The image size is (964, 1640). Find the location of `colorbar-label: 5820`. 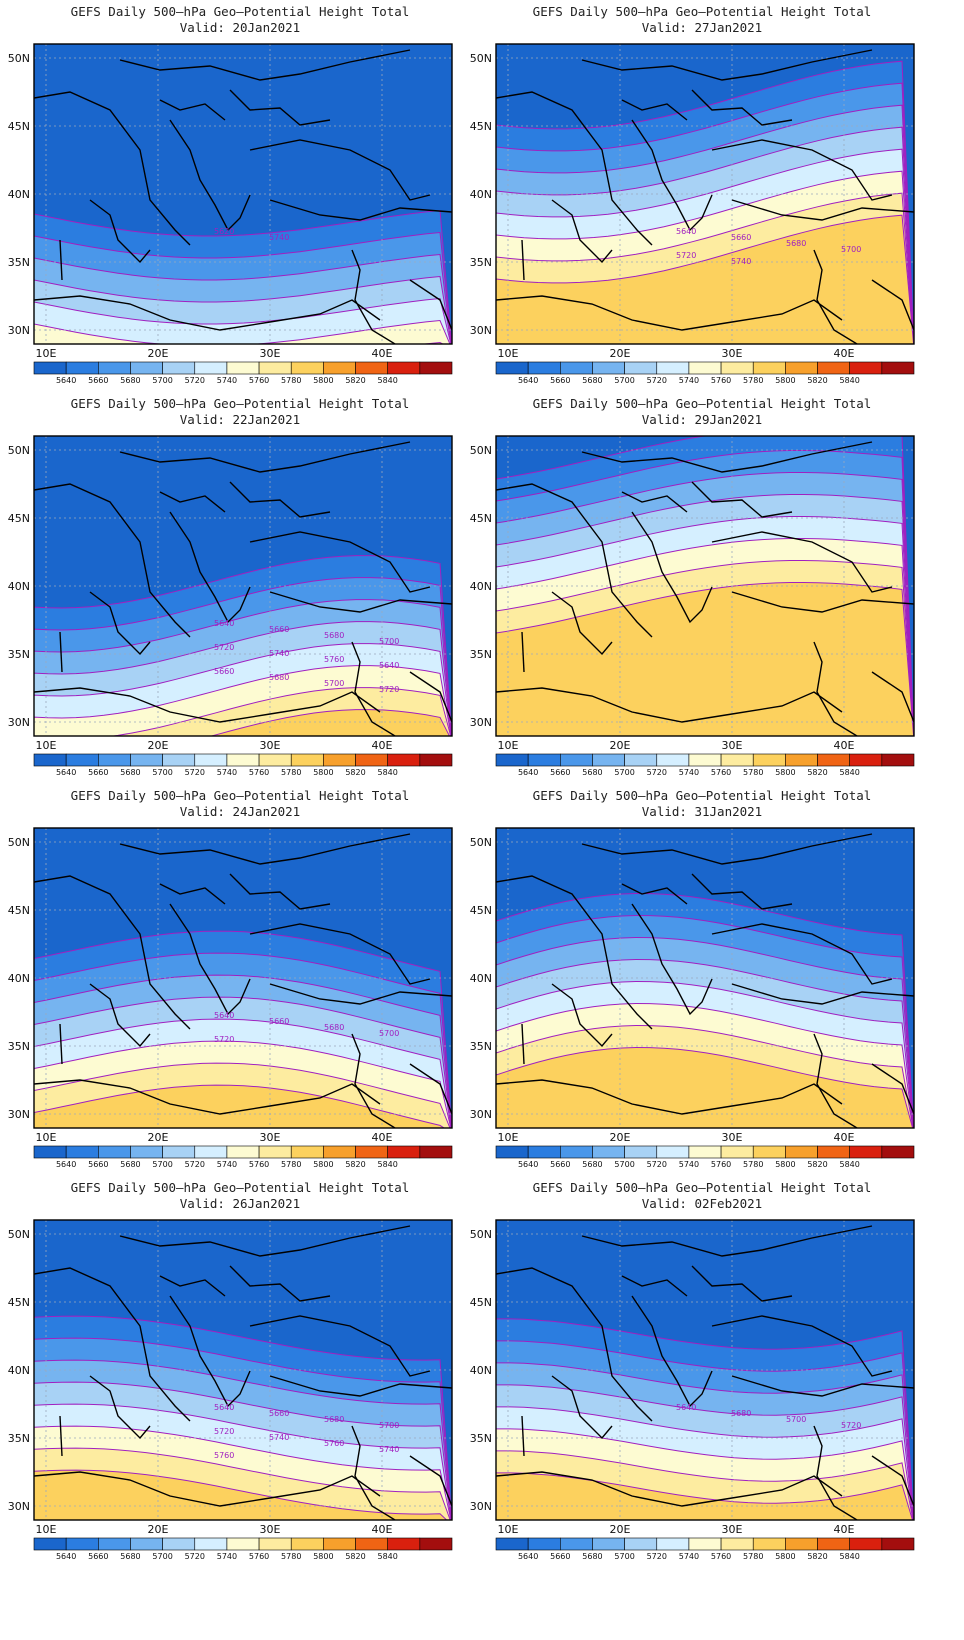

colorbar-label: 5820 is located at coordinates (355, 1164).